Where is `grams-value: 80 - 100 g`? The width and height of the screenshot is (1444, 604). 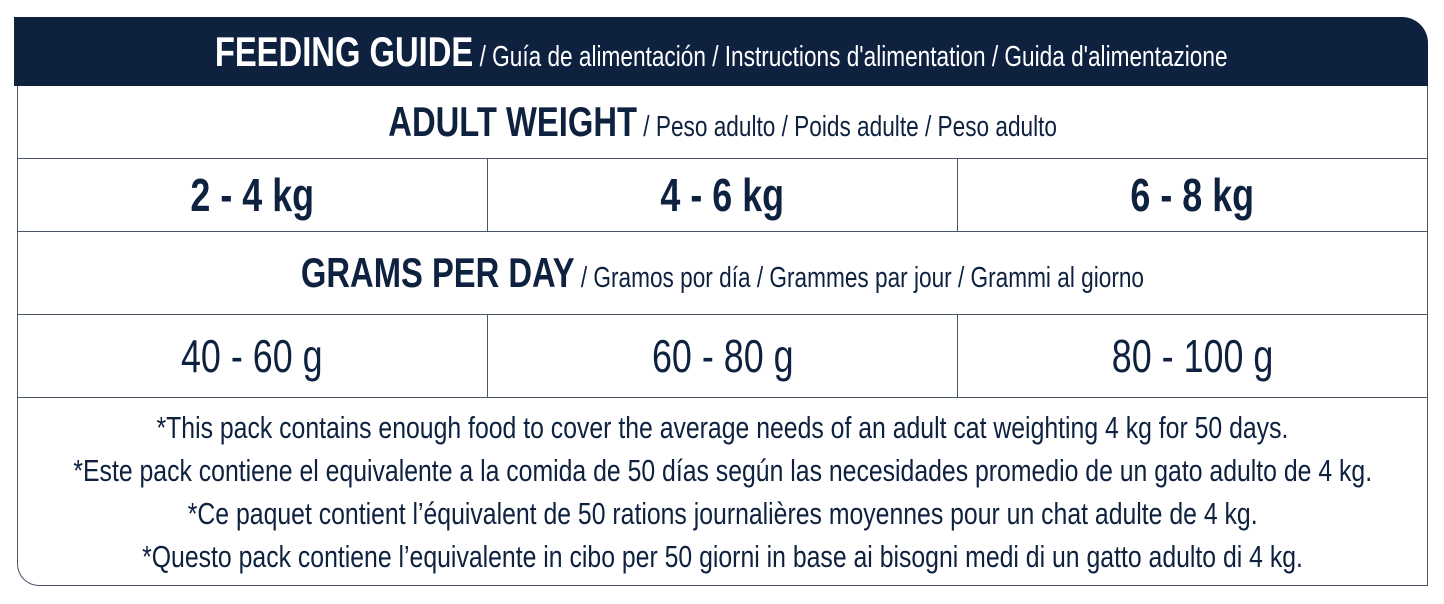 grams-value: 80 - 100 g is located at coordinates (1192, 356).